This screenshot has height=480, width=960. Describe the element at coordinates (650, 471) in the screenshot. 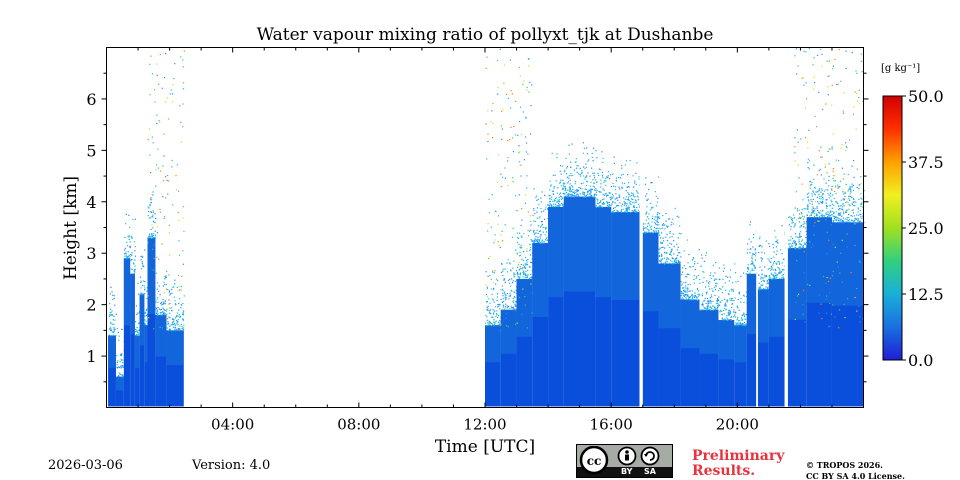

I see `badge-sa-text: SA` at that location.